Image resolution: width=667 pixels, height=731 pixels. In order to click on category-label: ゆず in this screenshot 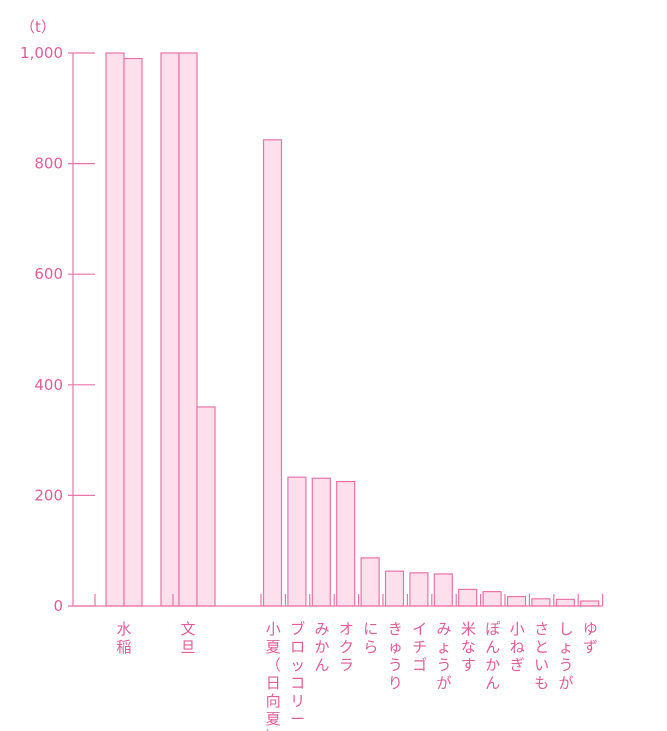, I will do `click(590, 638)`.